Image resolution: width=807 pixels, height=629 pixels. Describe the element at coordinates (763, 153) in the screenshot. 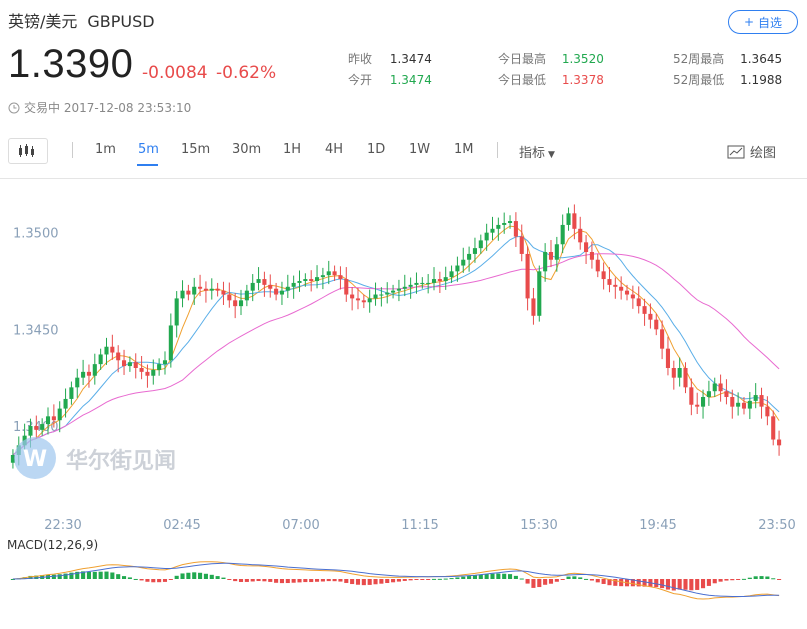

I see `draw-label: 绘图` at that location.